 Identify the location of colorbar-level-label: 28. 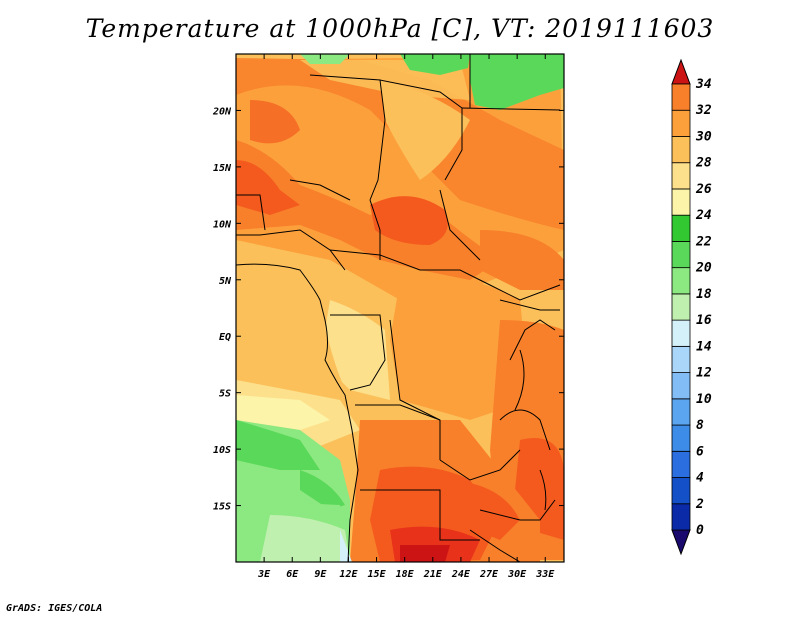
(703, 163).